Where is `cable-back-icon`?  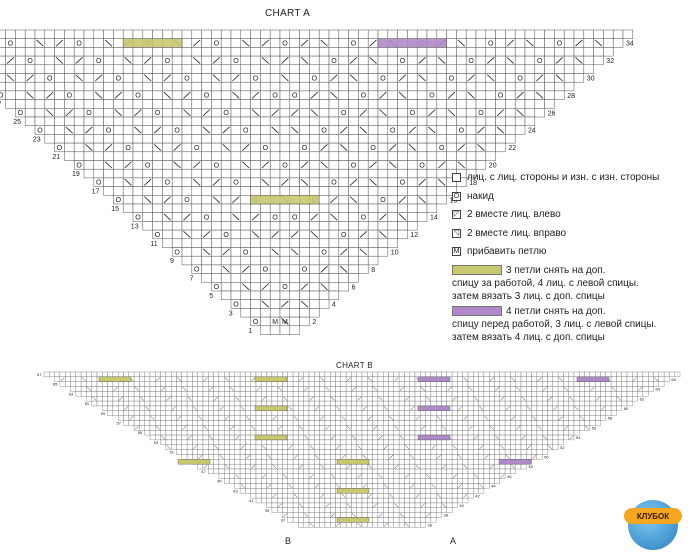
cable-back-icon is located at coordinates (353, 491).